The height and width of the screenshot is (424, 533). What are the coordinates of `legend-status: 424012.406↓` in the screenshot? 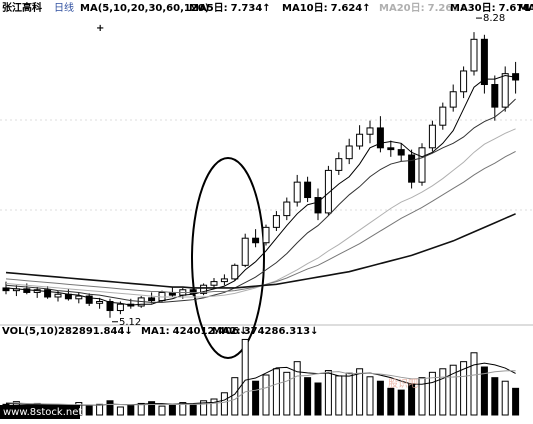 It's located at (210, 331).